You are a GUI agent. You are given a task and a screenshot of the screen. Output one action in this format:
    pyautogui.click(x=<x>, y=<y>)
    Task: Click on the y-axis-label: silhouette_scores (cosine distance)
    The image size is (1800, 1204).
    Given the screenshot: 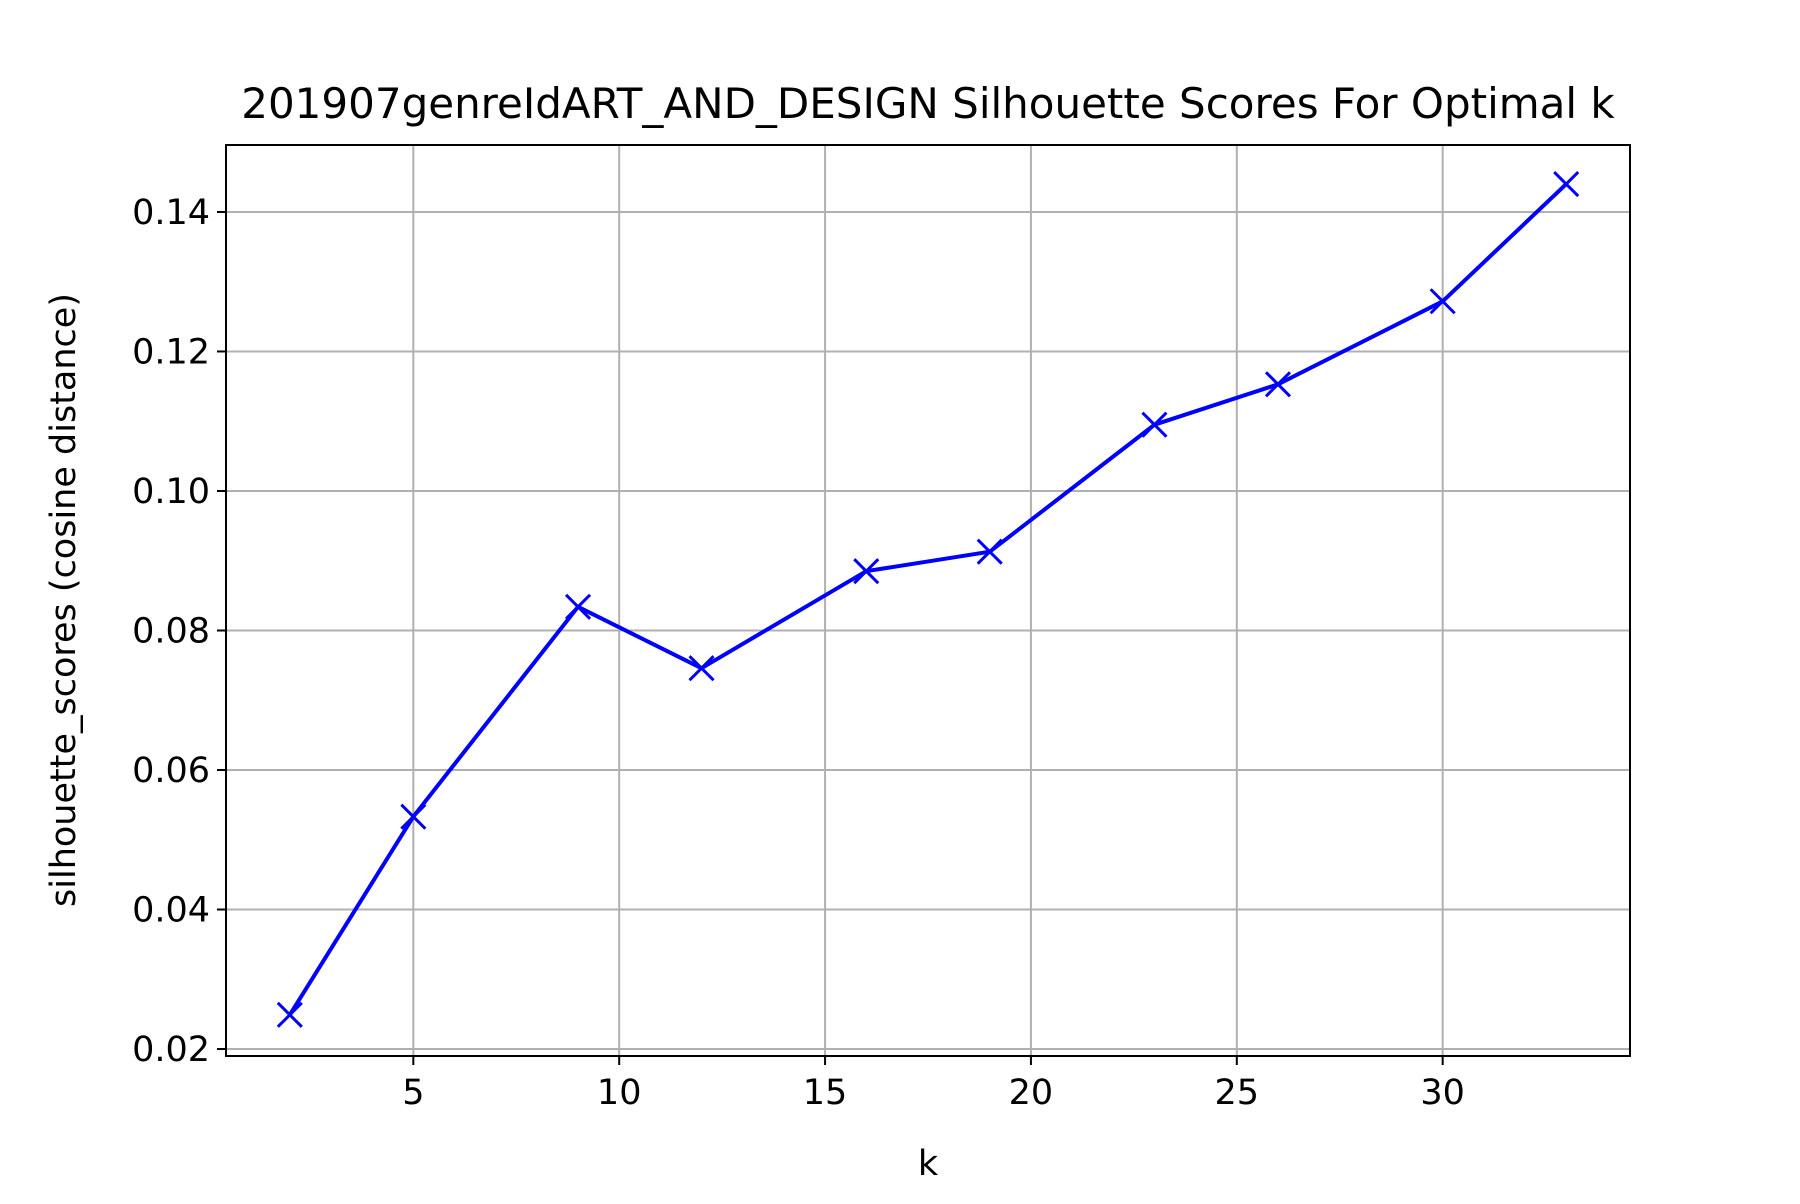 What is the action you would take?
    pyautogui.click(x=64, y=600)
    